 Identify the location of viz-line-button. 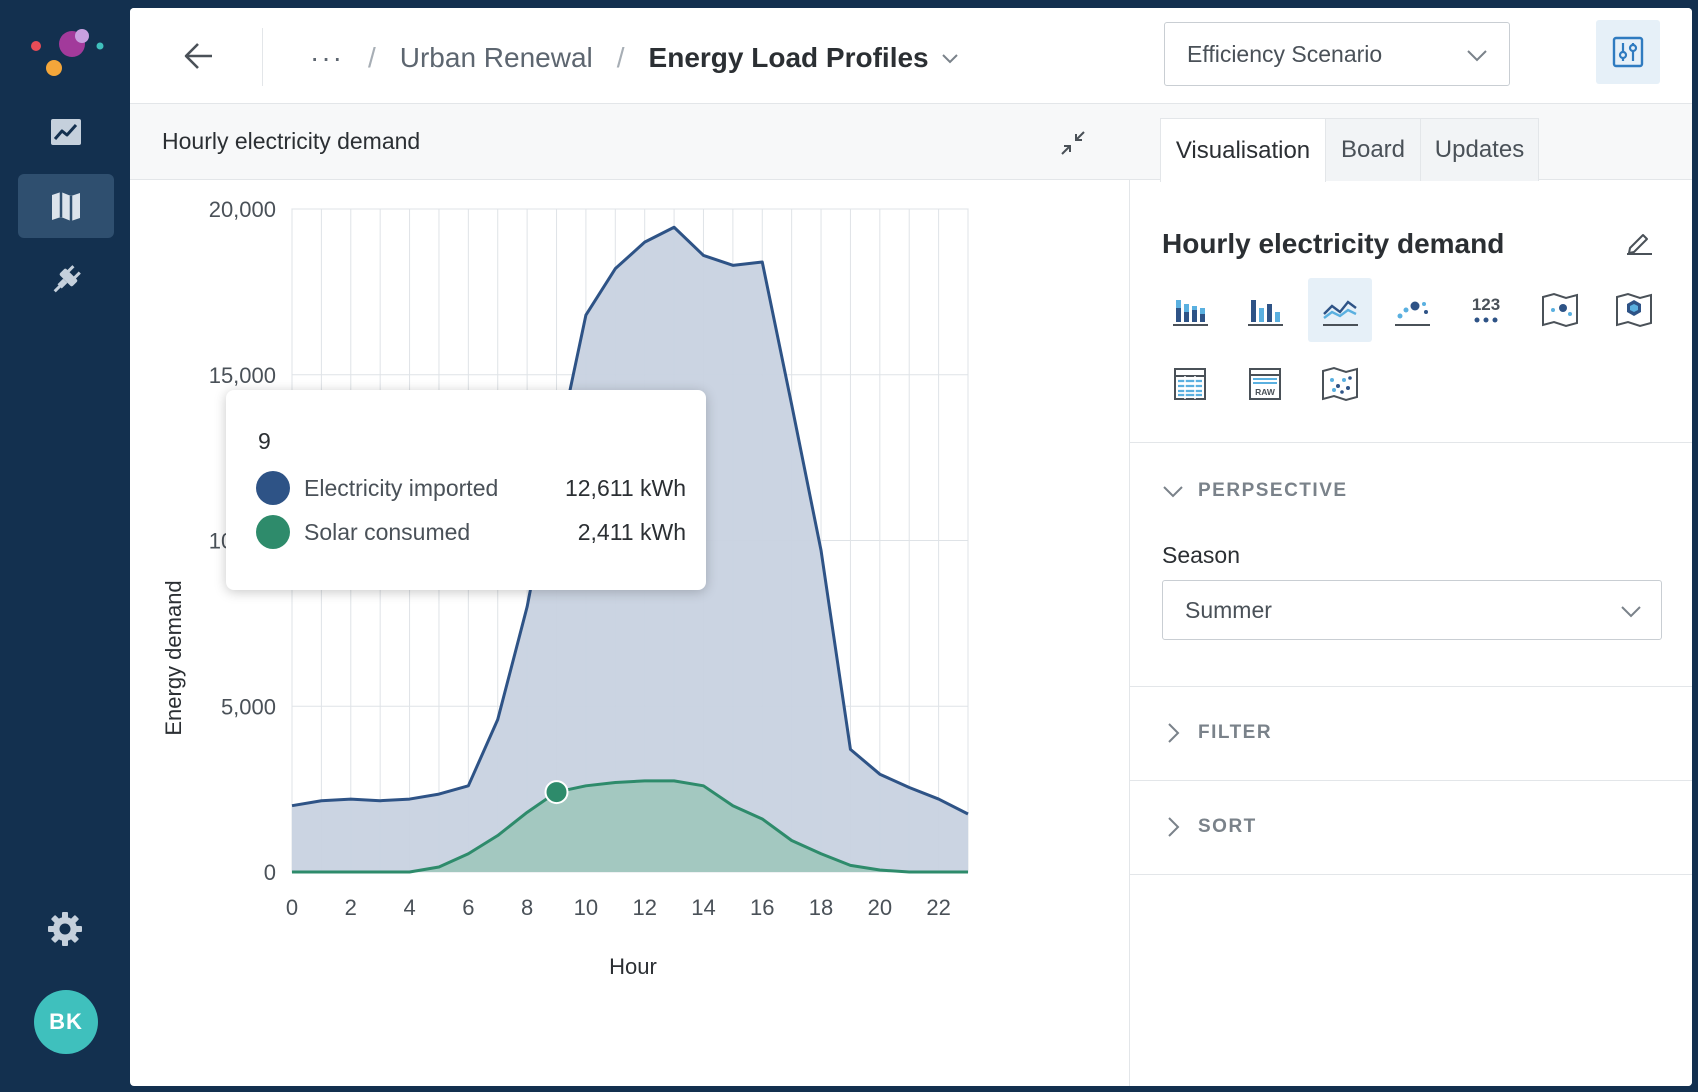
(1340, 310).